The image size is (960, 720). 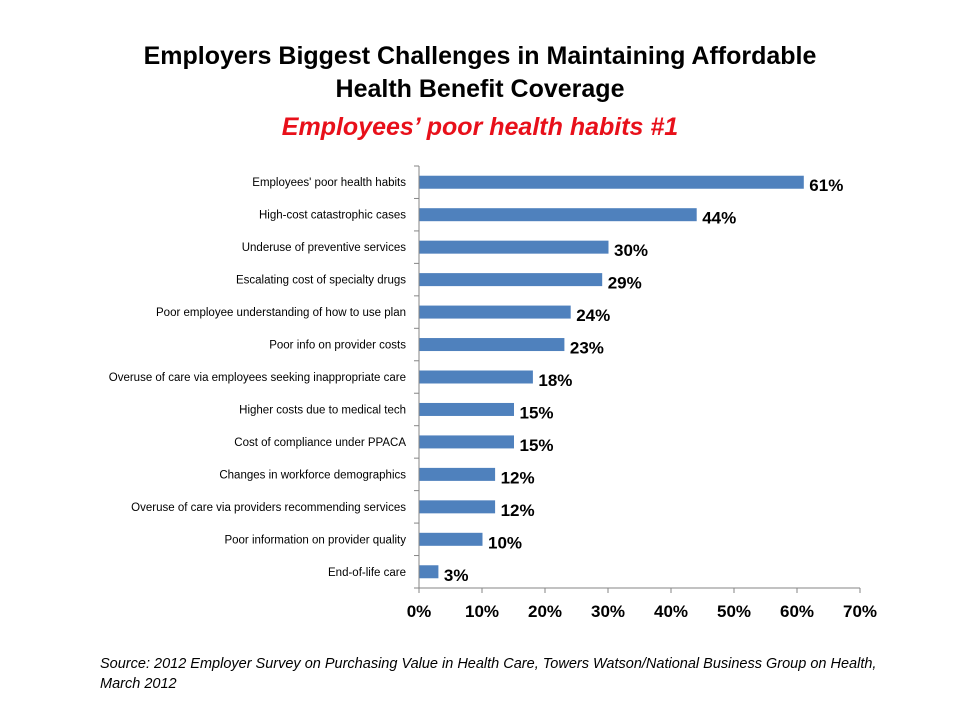 What do you see at coordinates (719, 218) in the screenshot?
I see `data-label: 44%` at bounding box center [719, 218].